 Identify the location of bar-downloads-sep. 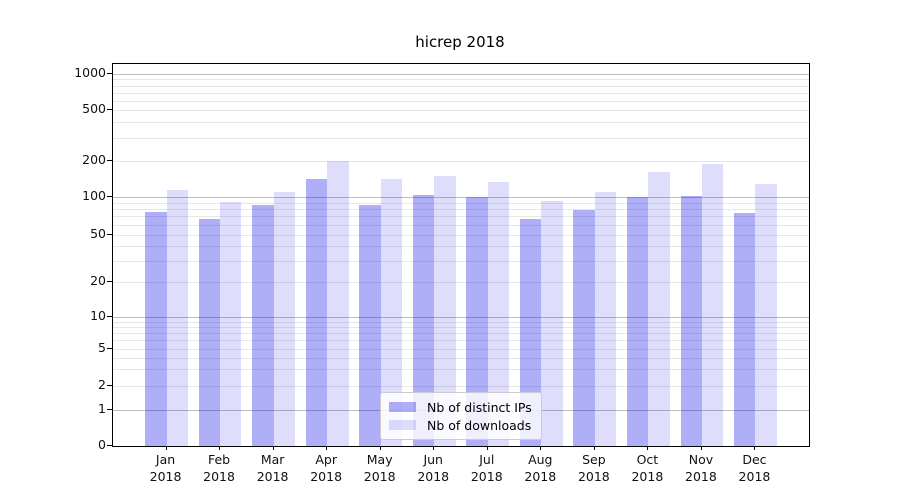
(605, 318).